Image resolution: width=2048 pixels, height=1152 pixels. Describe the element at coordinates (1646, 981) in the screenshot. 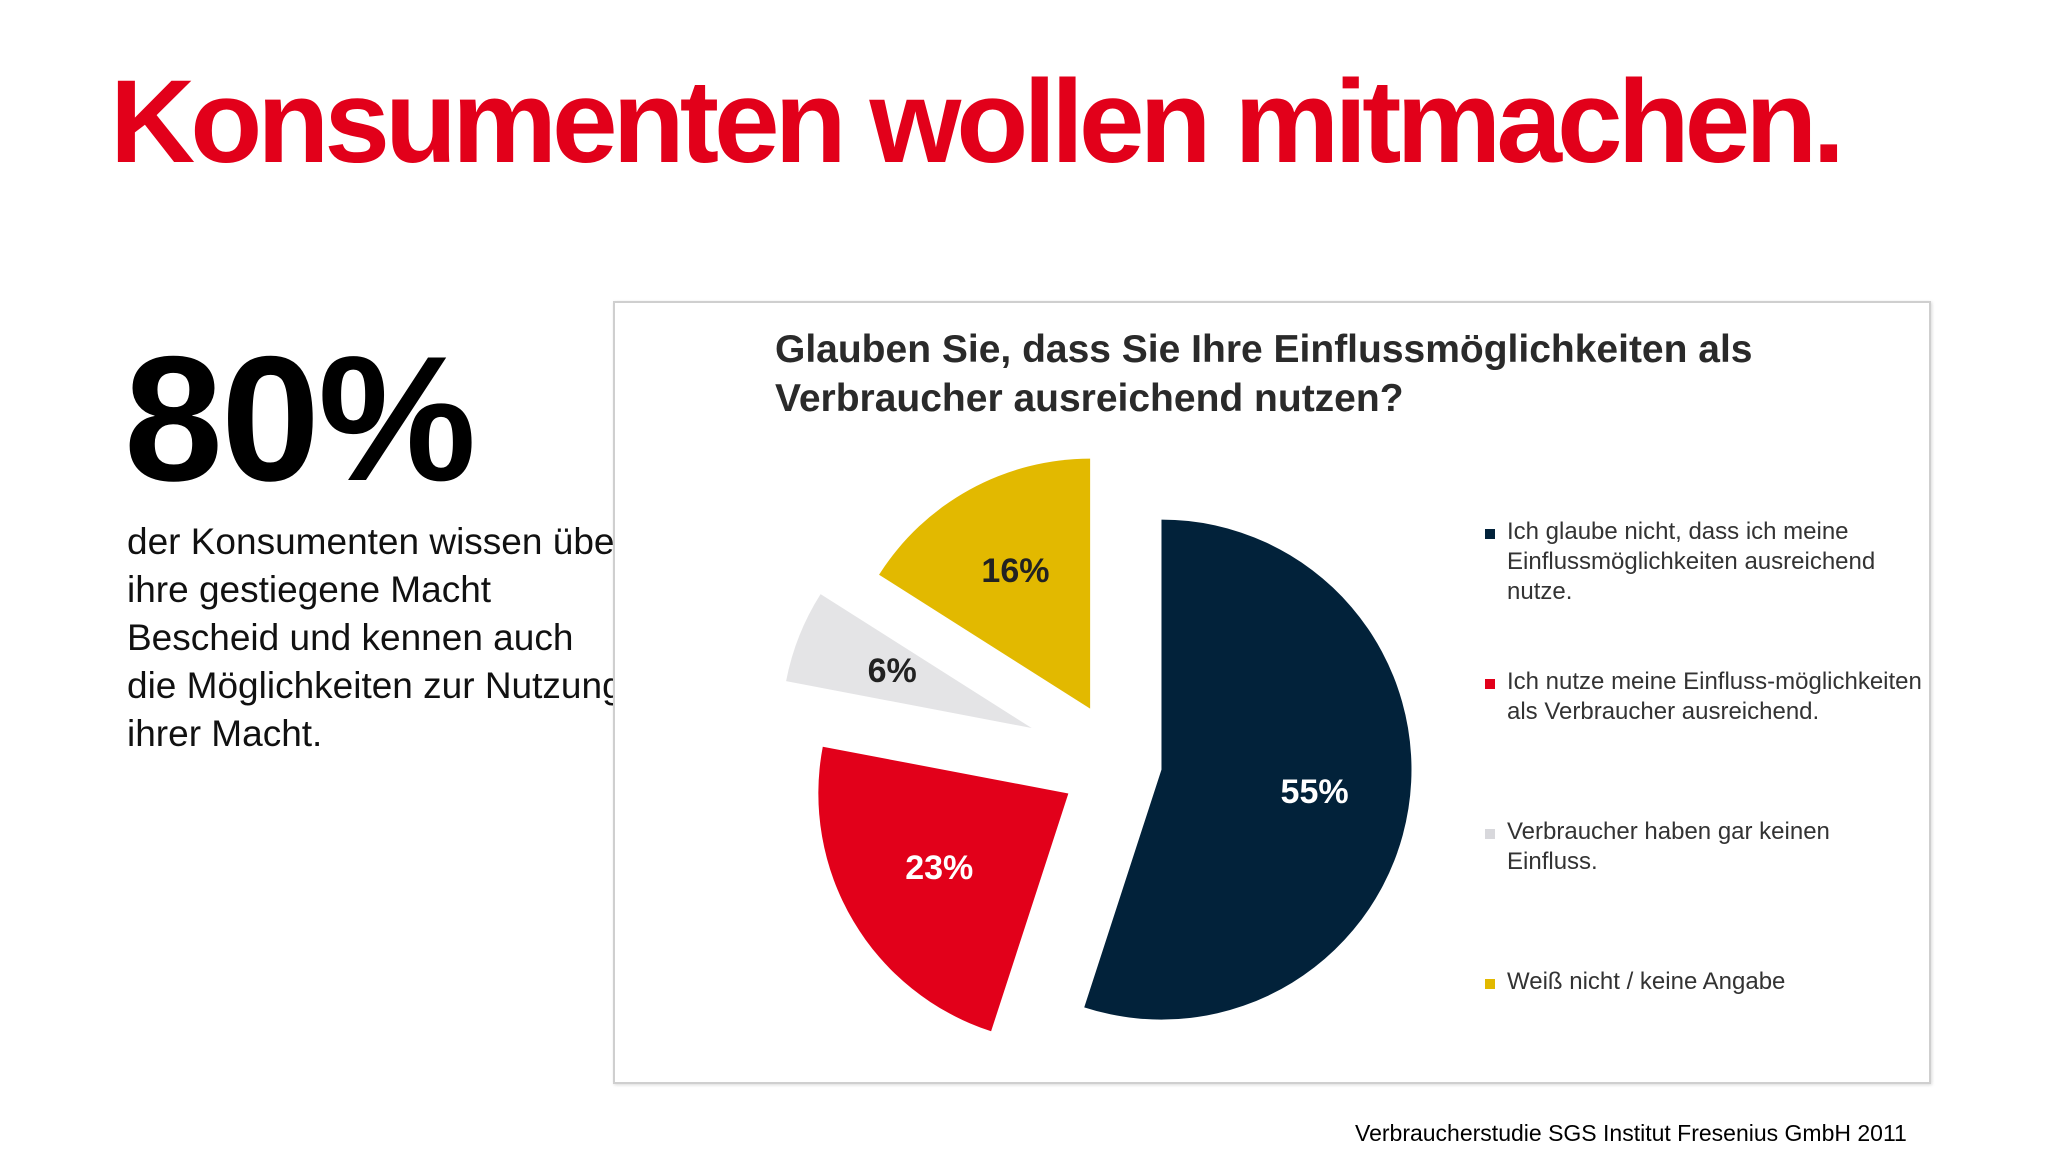

I see `legend-label: Weiß nicht / keine Angabe` at that location.